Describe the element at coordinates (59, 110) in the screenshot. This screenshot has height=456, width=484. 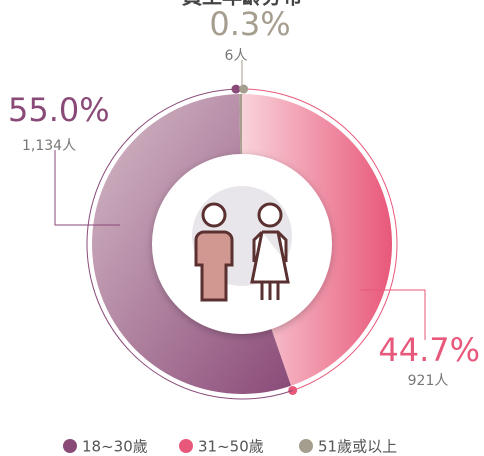
I see `value-label: 55.0%` at that location.